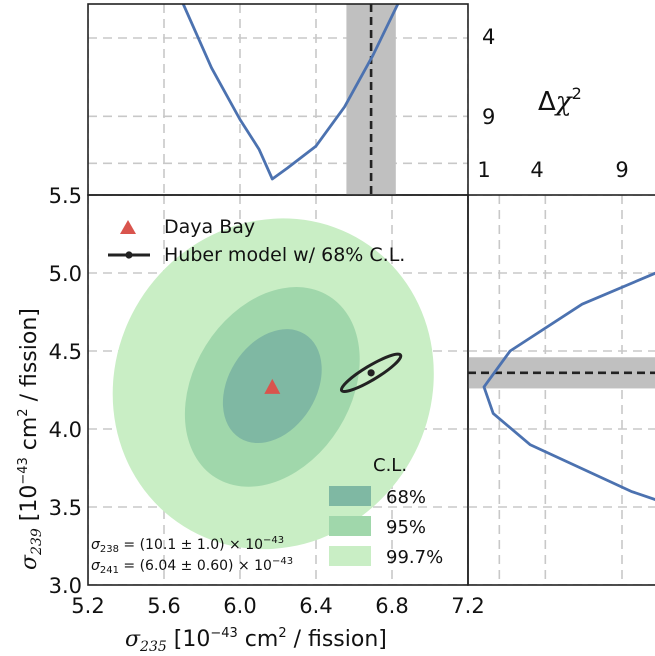  Describe the element at coordinates (256, 241) in the screenshot. I see `legend: Daya Bay Huber model w/ 68% C.L.` at that location.